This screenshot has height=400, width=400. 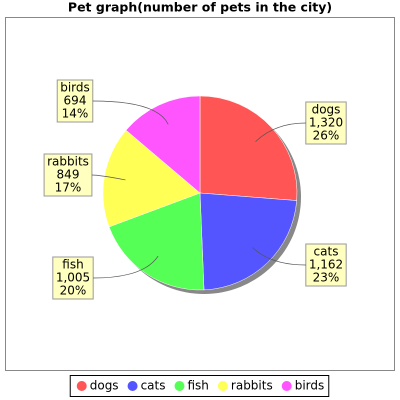 What do you see at coordinates (326, 252) in the screenshot?
I see `label-name: cats` at bounding box center [326, 252].